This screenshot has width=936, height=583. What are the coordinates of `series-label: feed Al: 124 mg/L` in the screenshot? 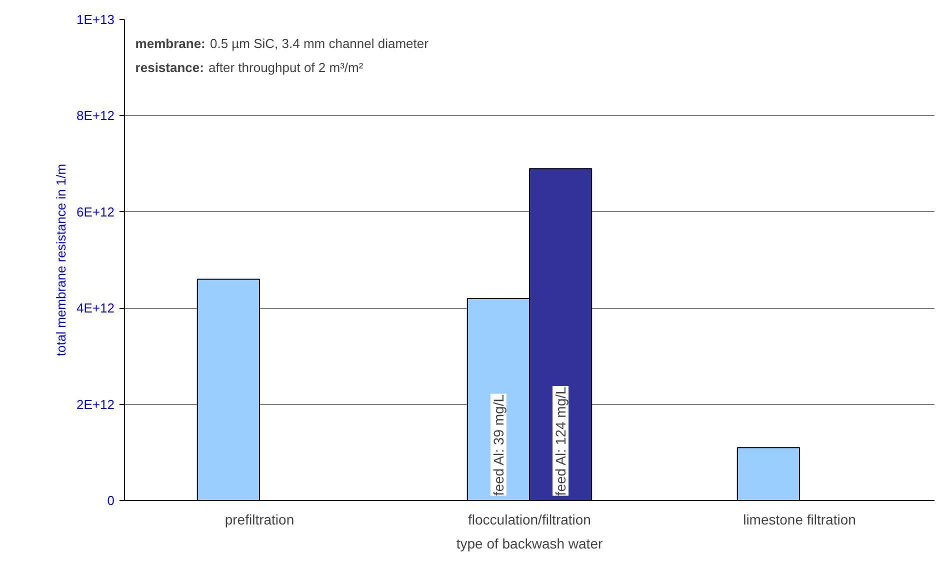 It's located at (560, 441).